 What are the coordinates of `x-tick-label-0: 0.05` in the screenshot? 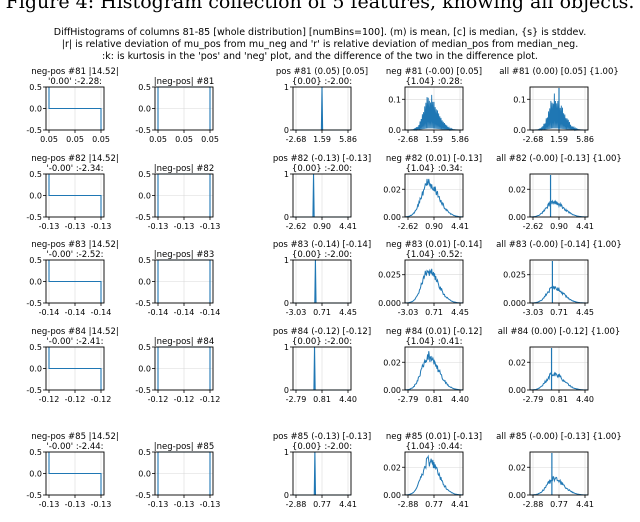 It's located at (49, 139).